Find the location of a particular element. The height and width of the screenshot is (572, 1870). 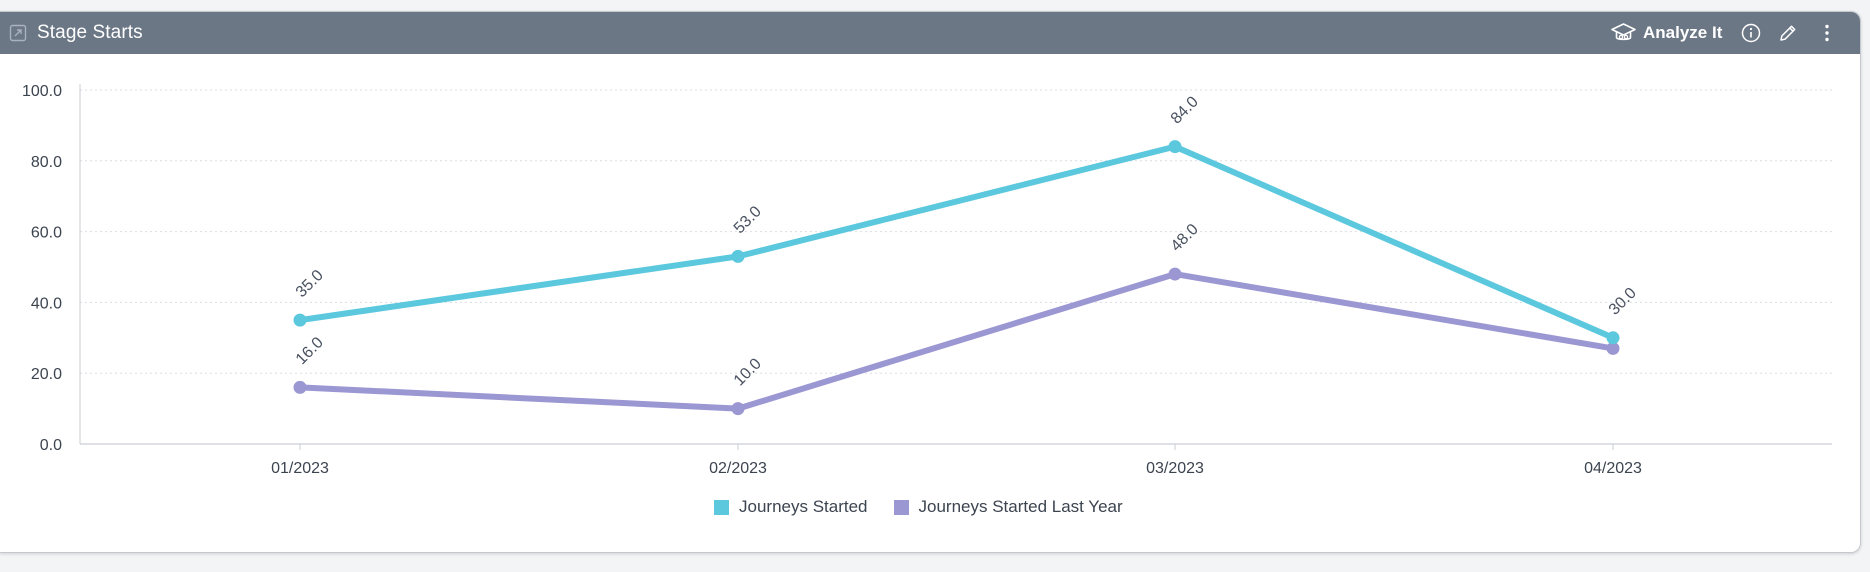

x-tick-label: 04/2023 is located at coordinates (1613, 468).